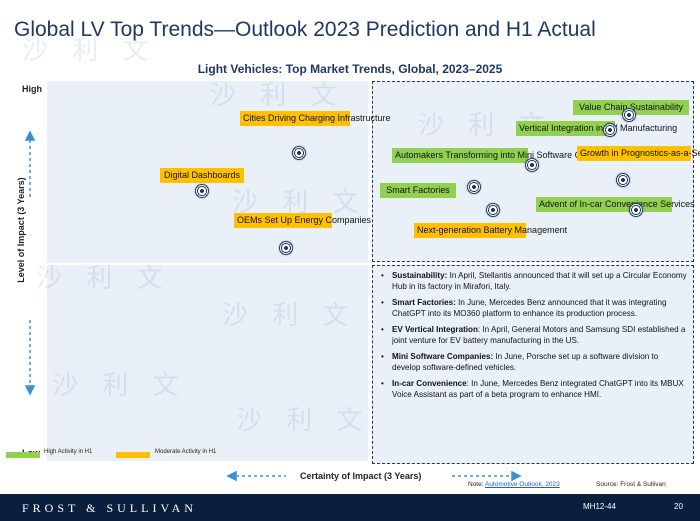 The width and height of the screenshot is (700, 521). I want to click on trend-label-digital-dashboards: Digital Dashboards, so click(202, 175).